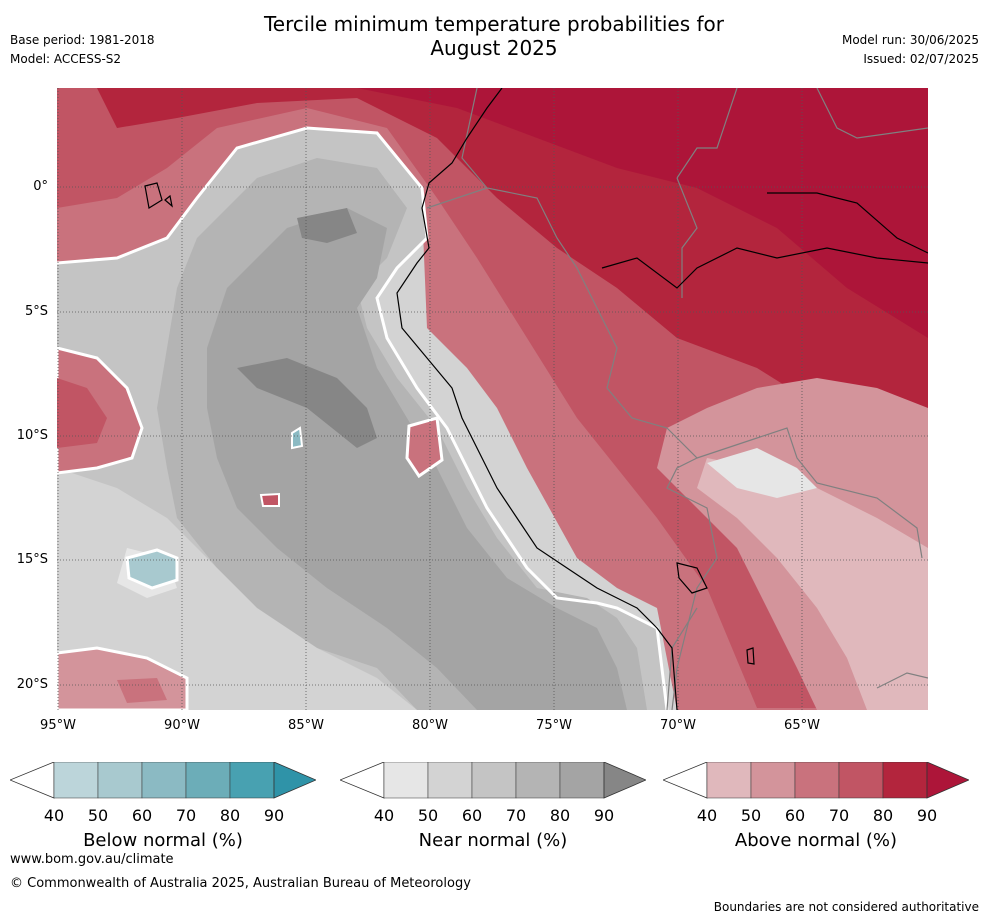 Image resolution: width=988 pixels, height=919 pixels. What do you see at coordinates (692, 578) in the screenshot?
I see `lake-titicaca` at bounding box center [692, 578].